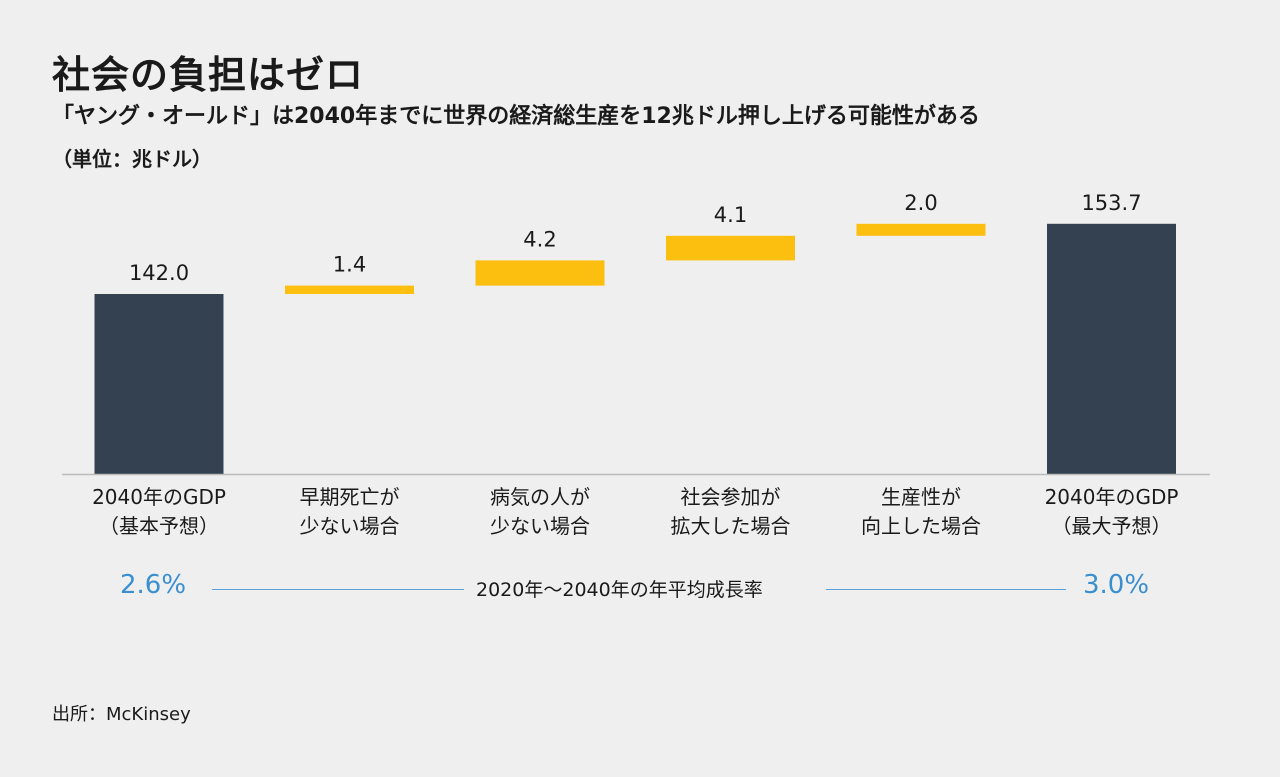  What do you see at coordinates (921, 511) in the screenshot?
I see `category-label-4: 生産性が向上した場合` at bounding box center [921, 511].